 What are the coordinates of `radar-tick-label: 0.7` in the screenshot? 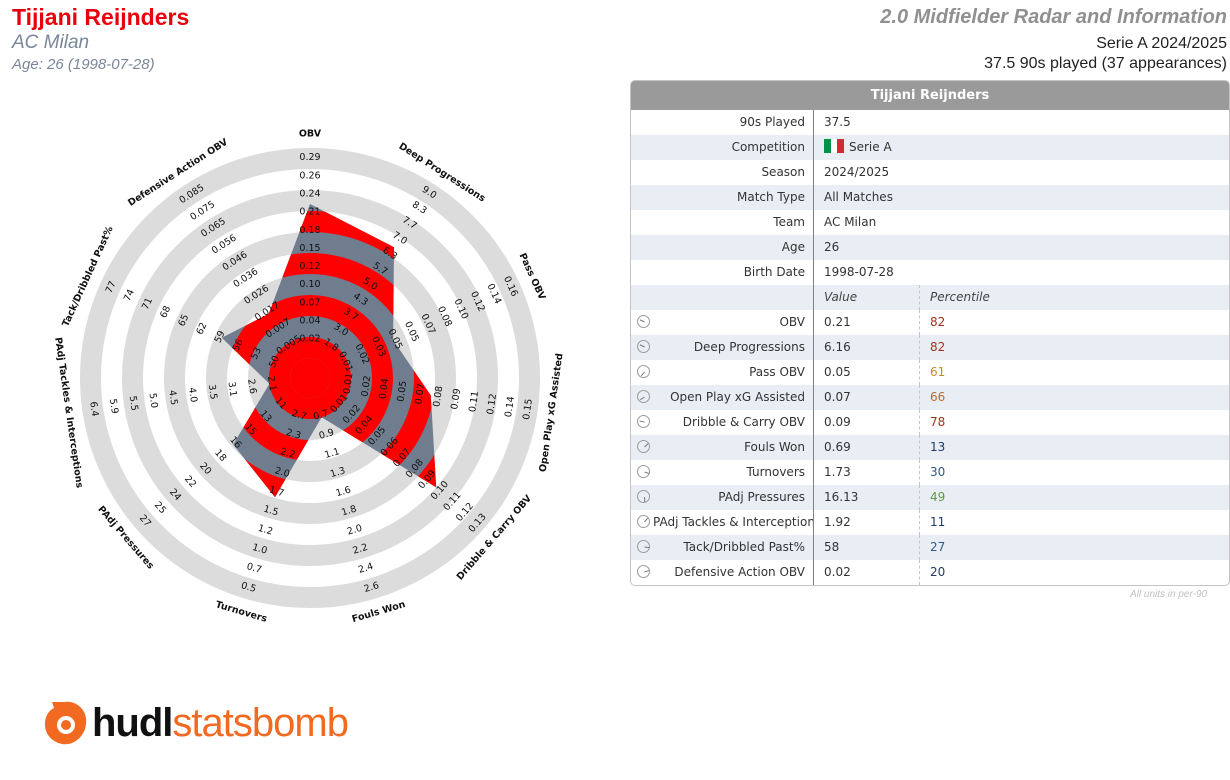 It's located at (321, 415).